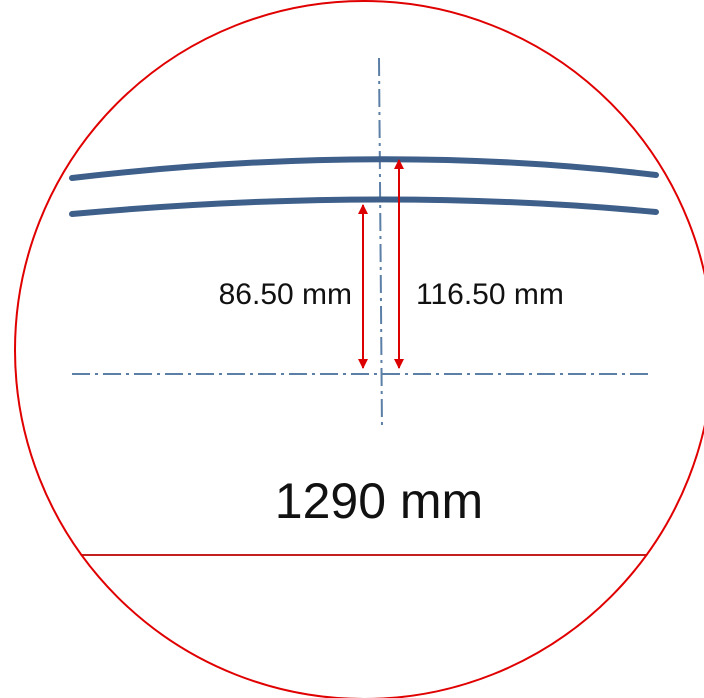 Image resolution: width=704 pixels, height=698 pixels. What do you see at coordinates (490, 294) in the screenshot?
I see `outer-offset-label: 116.50 mm` at bounding box center [490, 294].